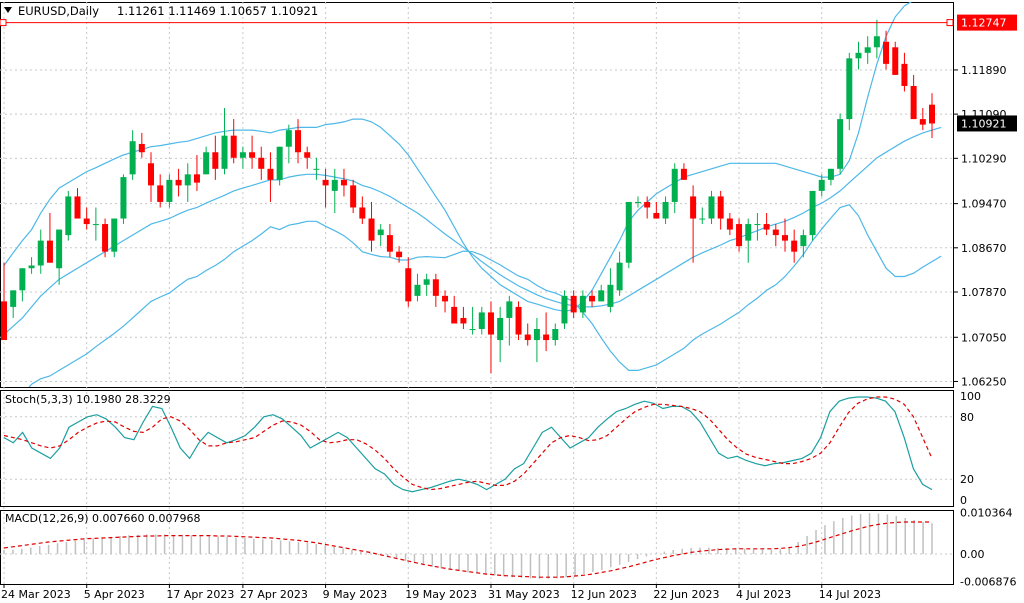 The image size is (1024, 603). Describe the element at coordinates (200, 594) in the screenshot. I see `x-tick-label: 17 Apr 2023` at that location.